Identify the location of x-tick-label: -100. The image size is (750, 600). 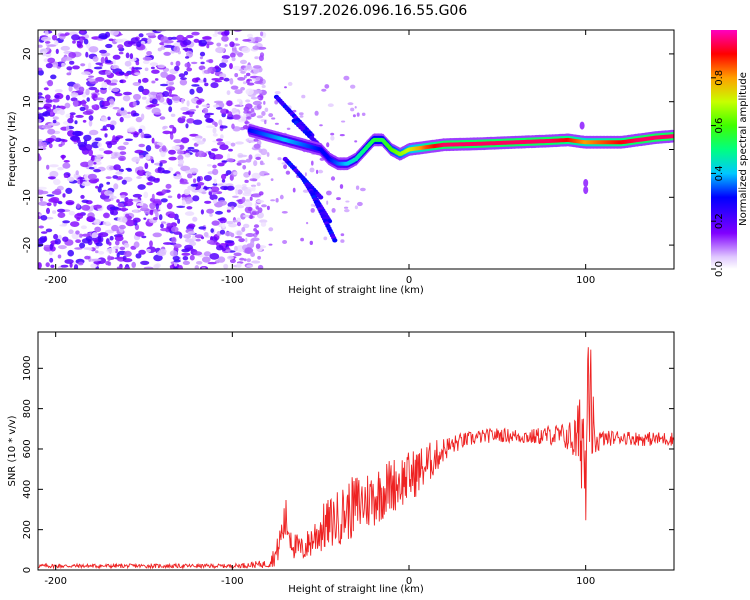
(232, 280).